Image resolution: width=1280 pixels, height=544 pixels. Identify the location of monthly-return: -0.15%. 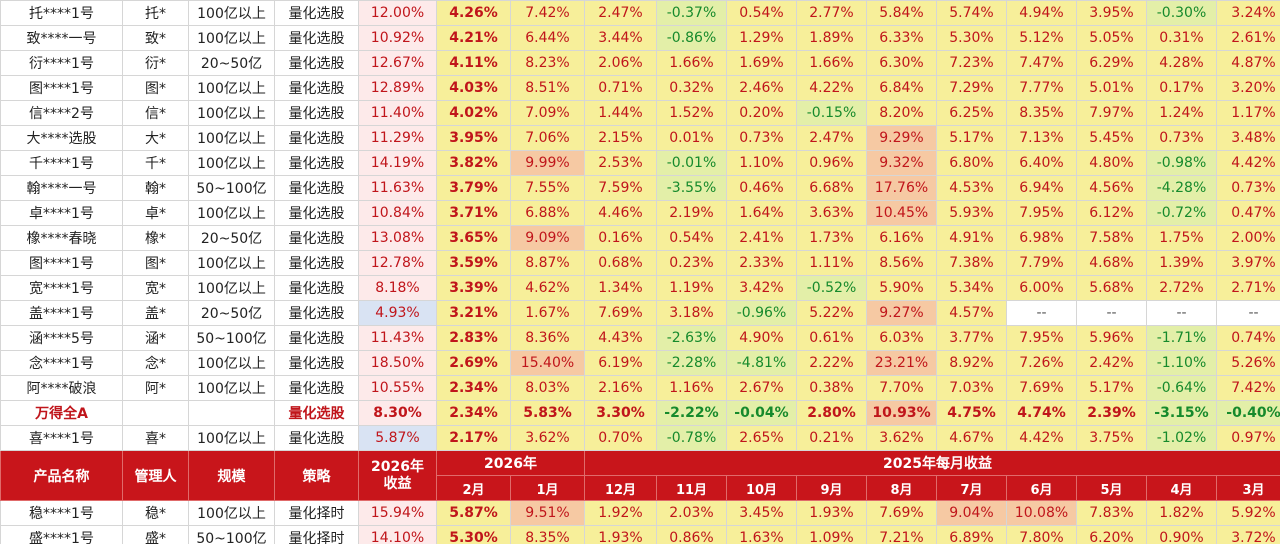
(831, 113).